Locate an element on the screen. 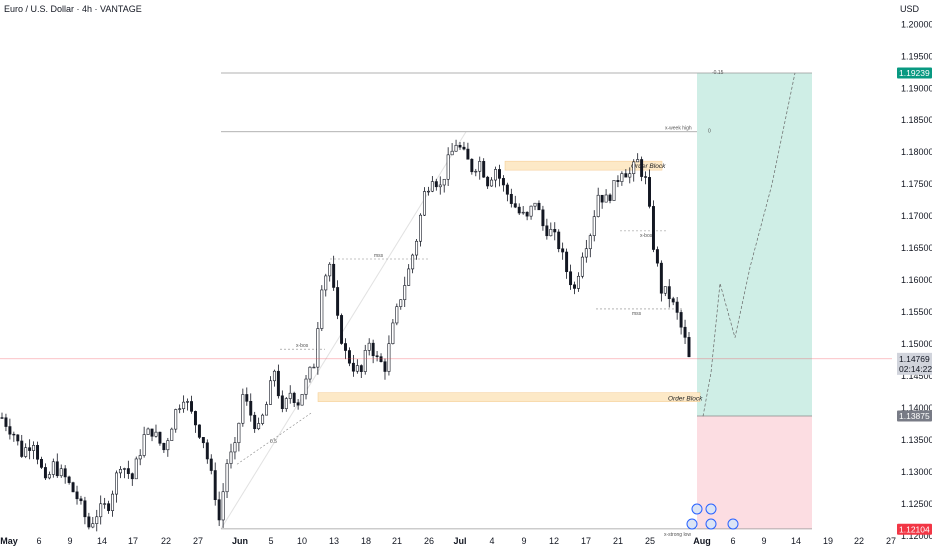 The width and height of the screenshot is (932, 550). strong-low-label: x-strong low is located at coordinates (677, 535).